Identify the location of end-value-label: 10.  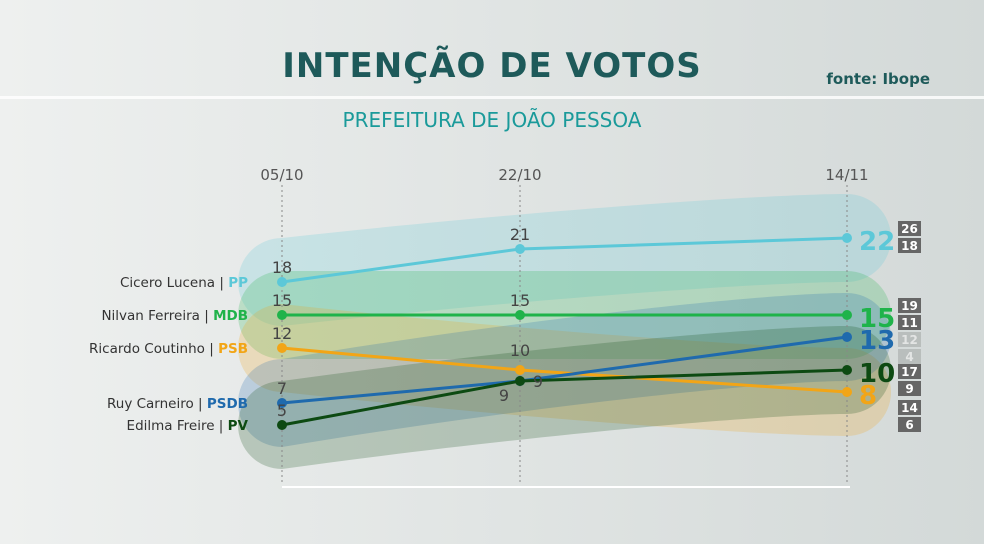
(877, 374).